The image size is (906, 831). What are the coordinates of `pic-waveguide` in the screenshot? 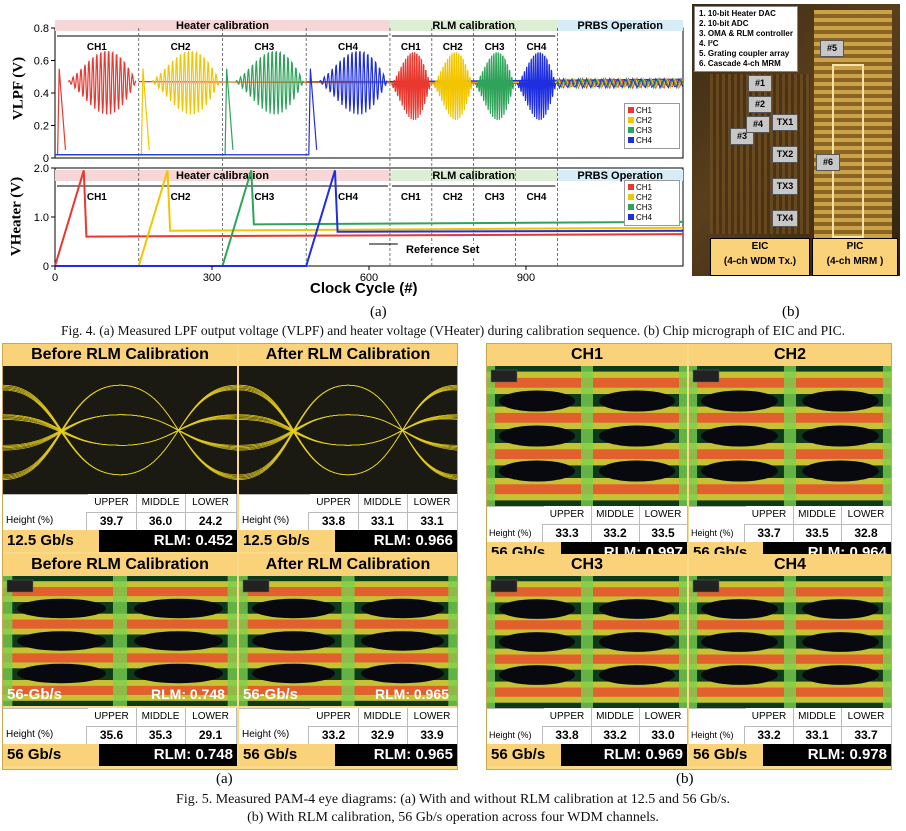 It's located at (848, 151).